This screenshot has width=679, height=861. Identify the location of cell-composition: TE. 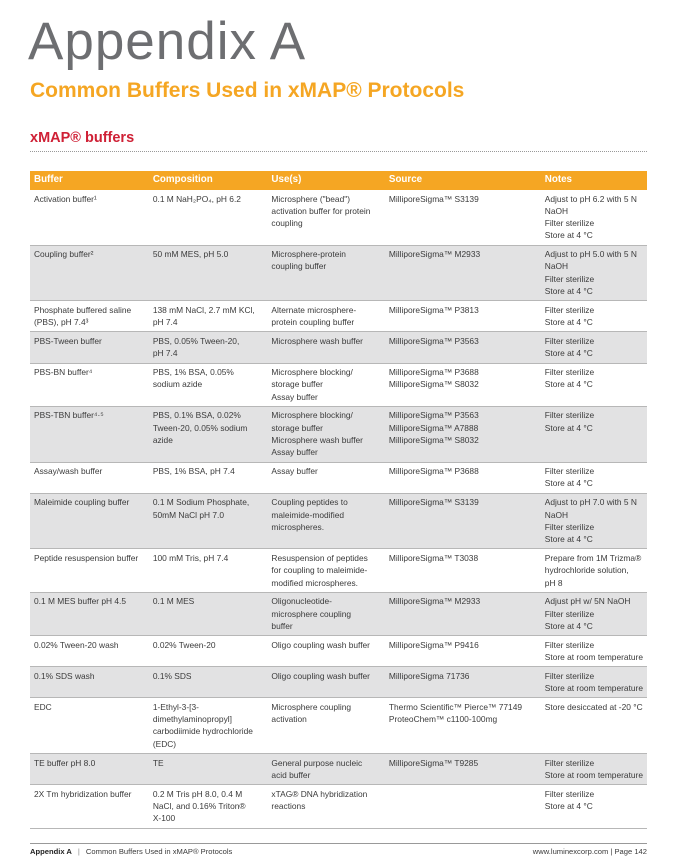
(208, 769).